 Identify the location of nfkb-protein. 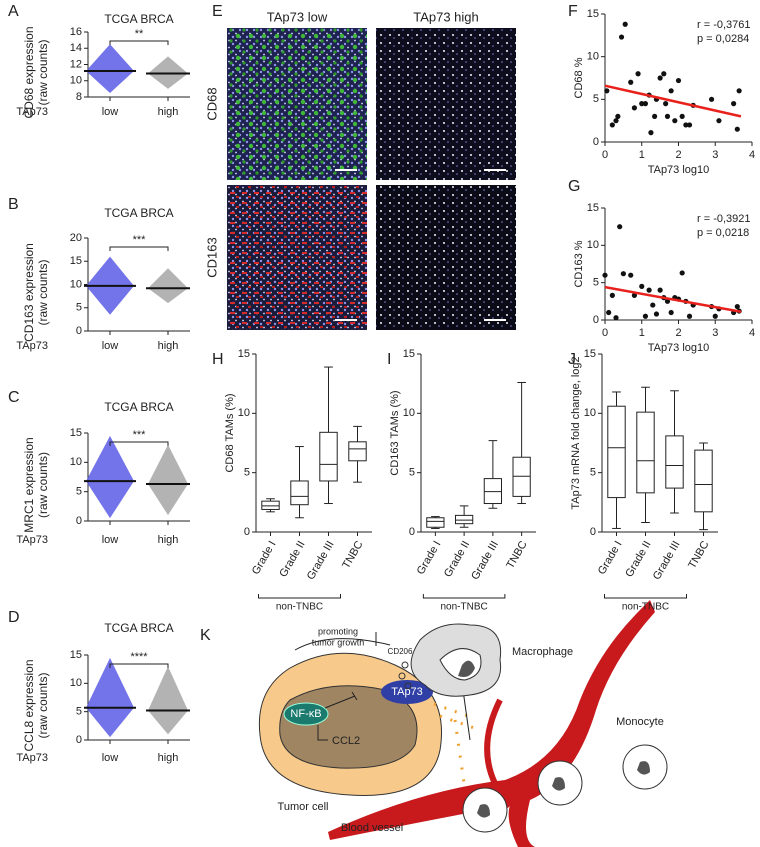
(306, 714).